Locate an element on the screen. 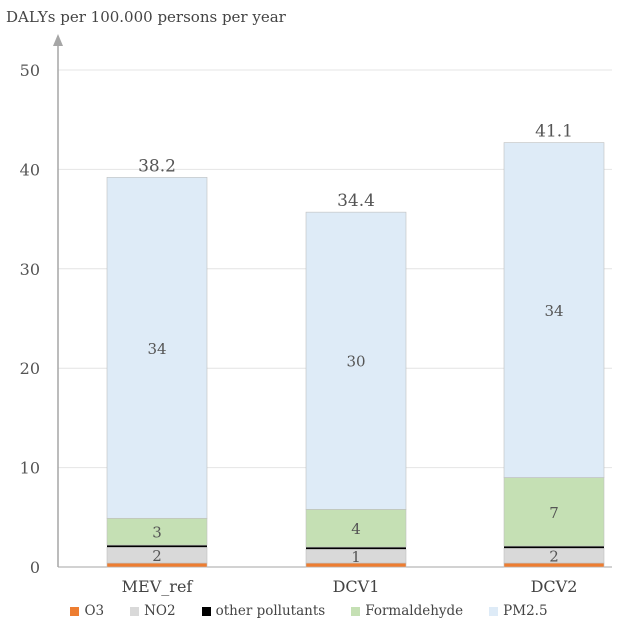  x-tick-label: MEV_ref is located at coordinates (158, 586).